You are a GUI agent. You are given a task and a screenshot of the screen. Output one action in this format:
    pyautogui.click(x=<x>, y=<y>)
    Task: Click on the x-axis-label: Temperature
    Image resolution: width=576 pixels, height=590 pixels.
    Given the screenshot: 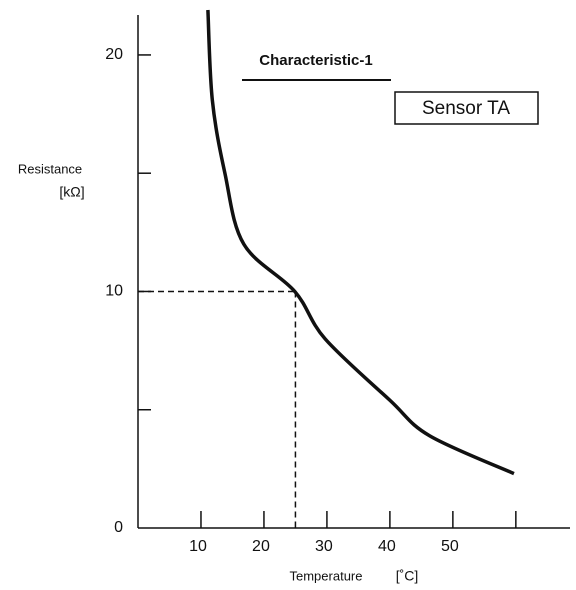 What is the action you would take?
    pyautogui.click(x=326, y=575)
    